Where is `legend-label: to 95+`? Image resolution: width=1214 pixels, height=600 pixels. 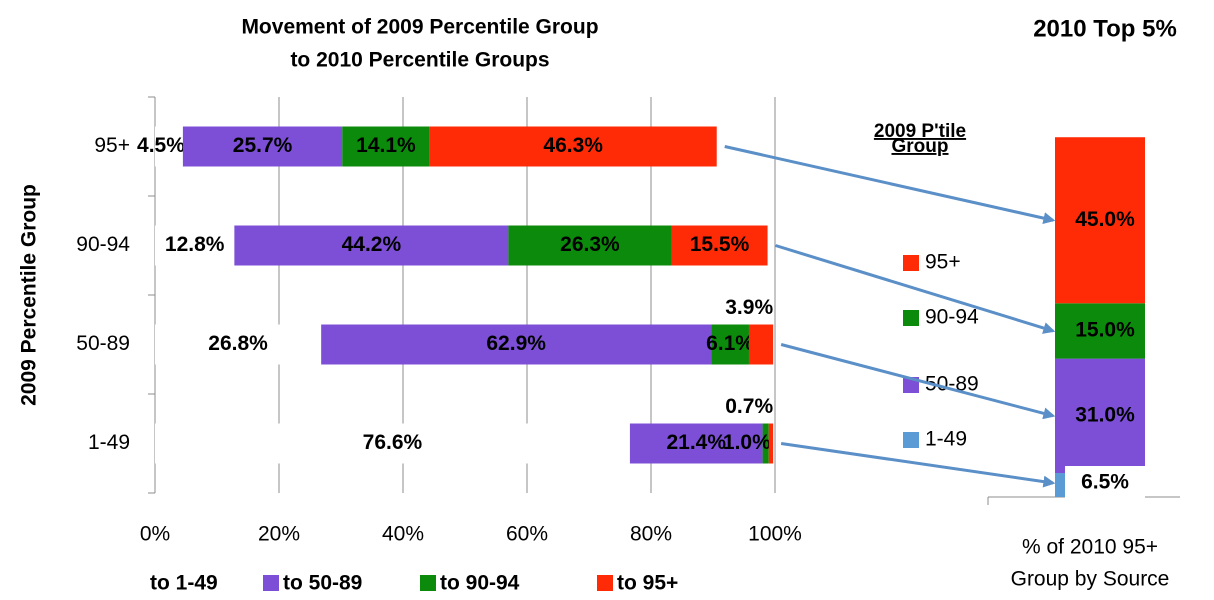
legend-label: to 95+ is located at coordinates (647, 583).